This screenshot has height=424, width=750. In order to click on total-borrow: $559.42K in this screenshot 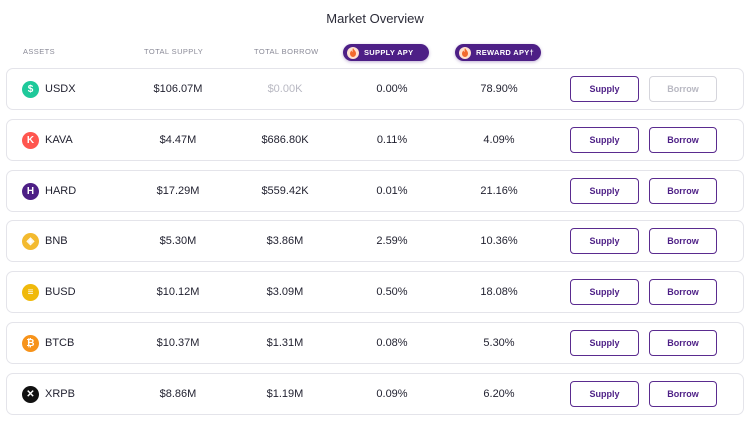, I will do `click(285, 191)`.